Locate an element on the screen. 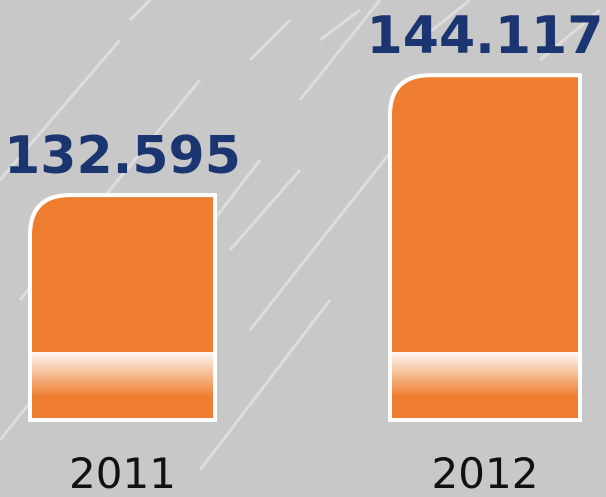 The image size is (606, 497). x-tick-label: 2012 is located at coordinates (485, 473).